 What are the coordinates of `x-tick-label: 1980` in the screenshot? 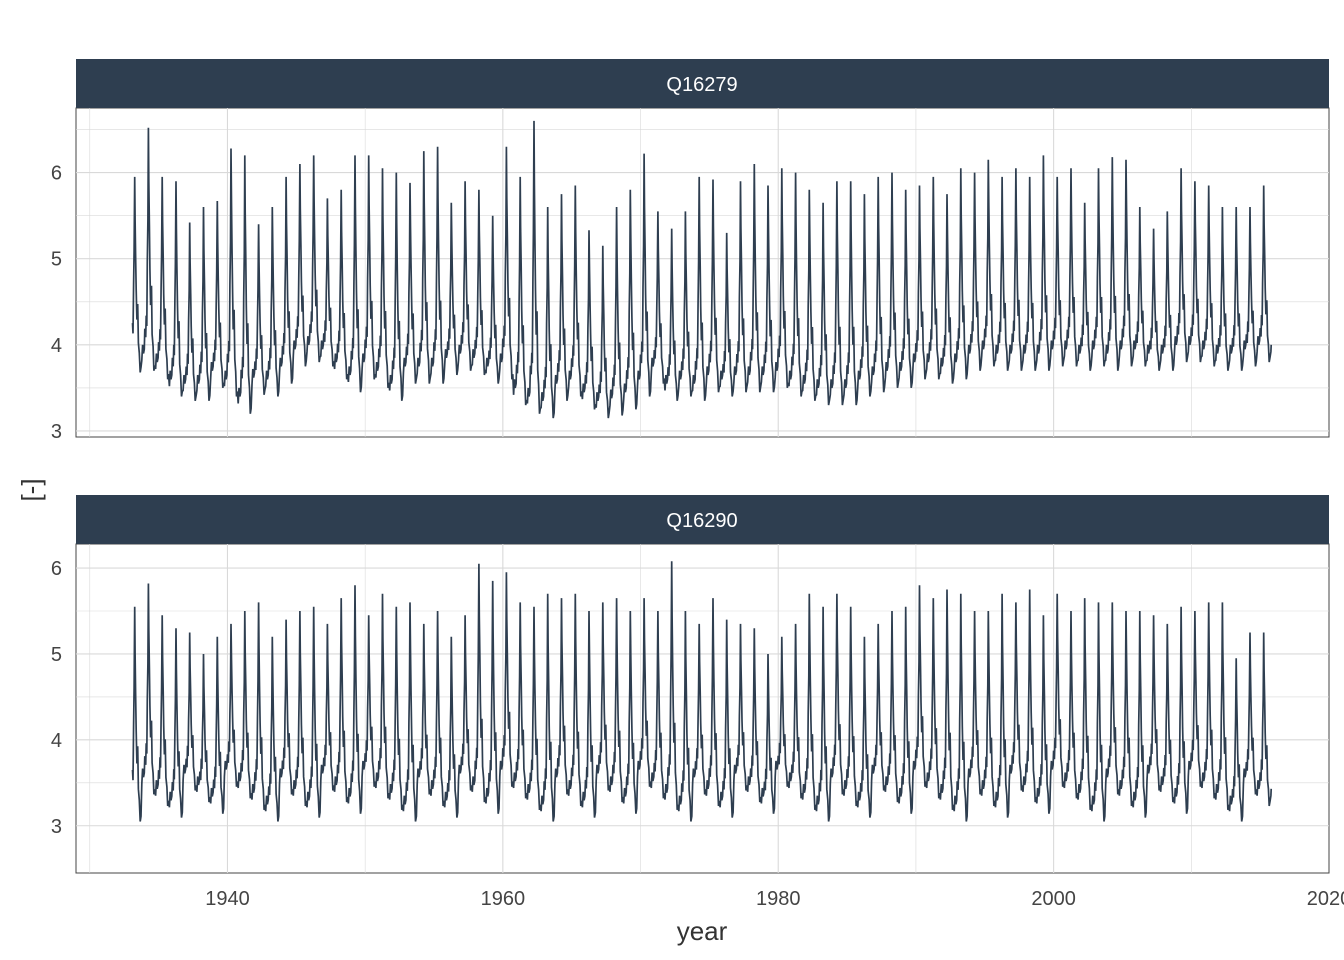 It's located at (778, 899).